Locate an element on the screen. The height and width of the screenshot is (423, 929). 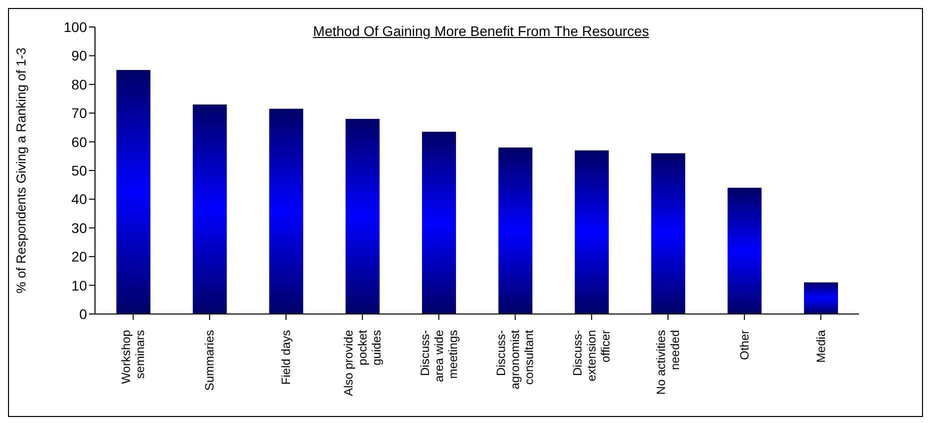
y-tick-label: 80 is located at coordinates (79, 84).